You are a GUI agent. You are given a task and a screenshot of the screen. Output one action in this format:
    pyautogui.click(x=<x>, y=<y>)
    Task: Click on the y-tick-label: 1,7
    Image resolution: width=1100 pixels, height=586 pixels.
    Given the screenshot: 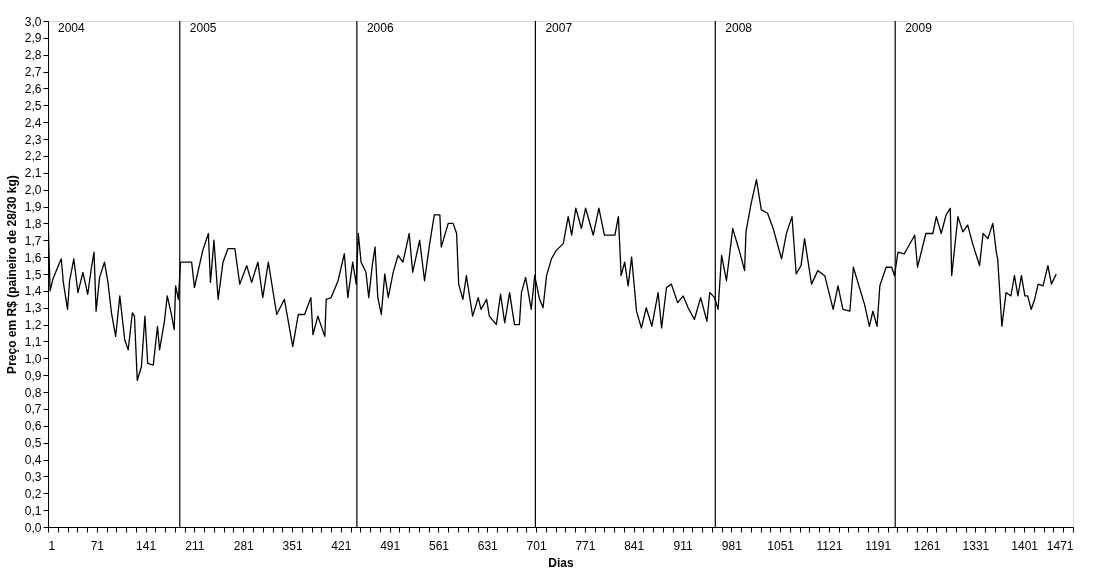 What is the action you would take?
    pyautogui.click(x=33, y=240)
    